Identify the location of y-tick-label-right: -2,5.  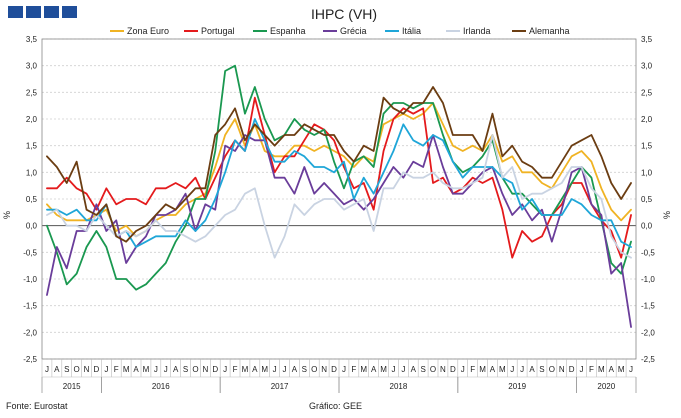
(648, 359).